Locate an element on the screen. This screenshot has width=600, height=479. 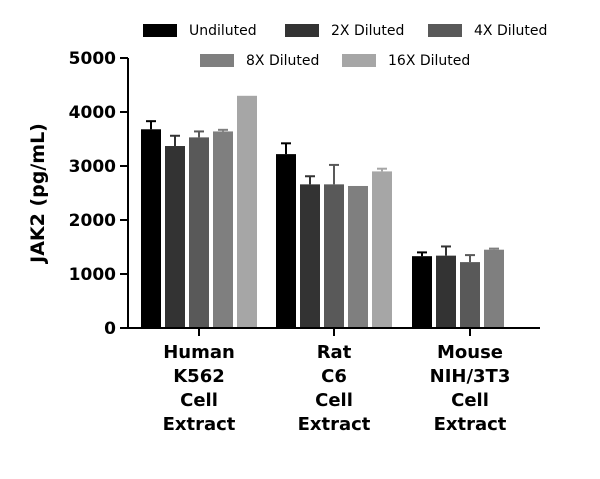
y-tick-label: 5000 is located at coordinates (92, 59).